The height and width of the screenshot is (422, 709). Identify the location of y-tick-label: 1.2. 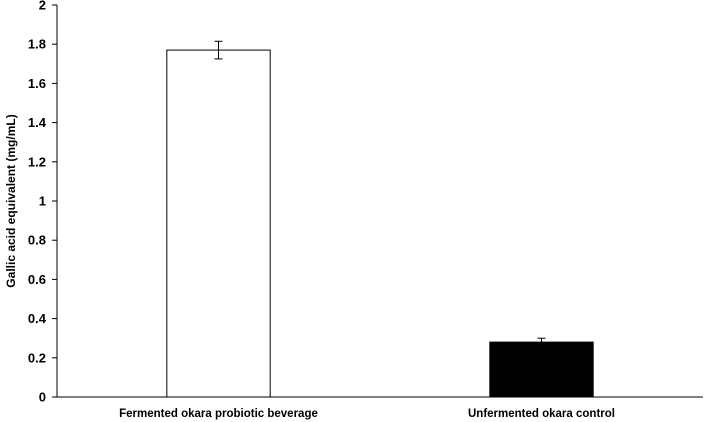
(37, 161).